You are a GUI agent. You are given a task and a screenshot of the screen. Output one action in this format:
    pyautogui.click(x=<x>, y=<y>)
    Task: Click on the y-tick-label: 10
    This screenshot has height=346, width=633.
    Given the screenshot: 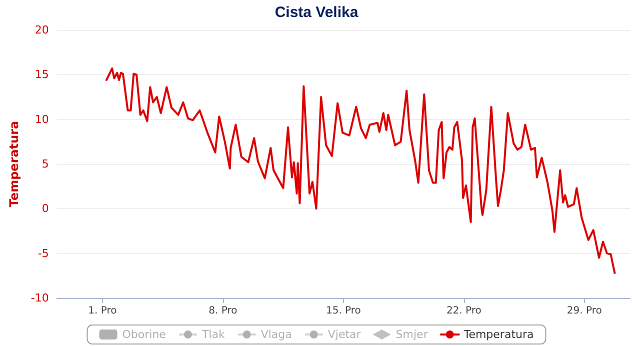 What is the action you would take?
    pyautogui.click(x=41, y=119)
    